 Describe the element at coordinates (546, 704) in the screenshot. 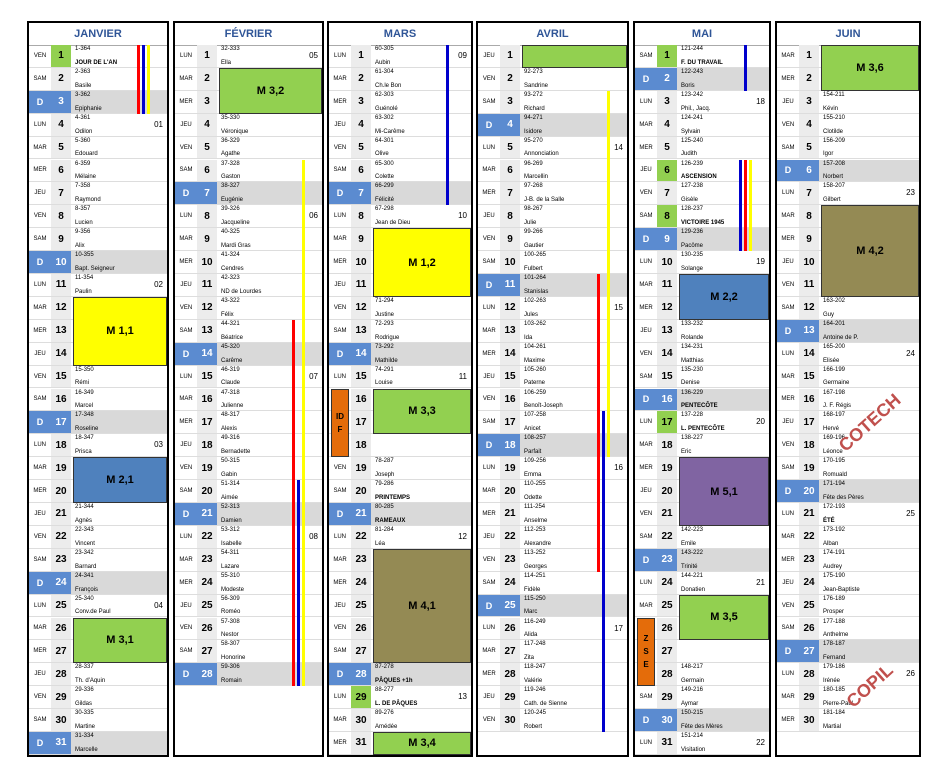

I see `saint: Cath. de Sienne` at that location.